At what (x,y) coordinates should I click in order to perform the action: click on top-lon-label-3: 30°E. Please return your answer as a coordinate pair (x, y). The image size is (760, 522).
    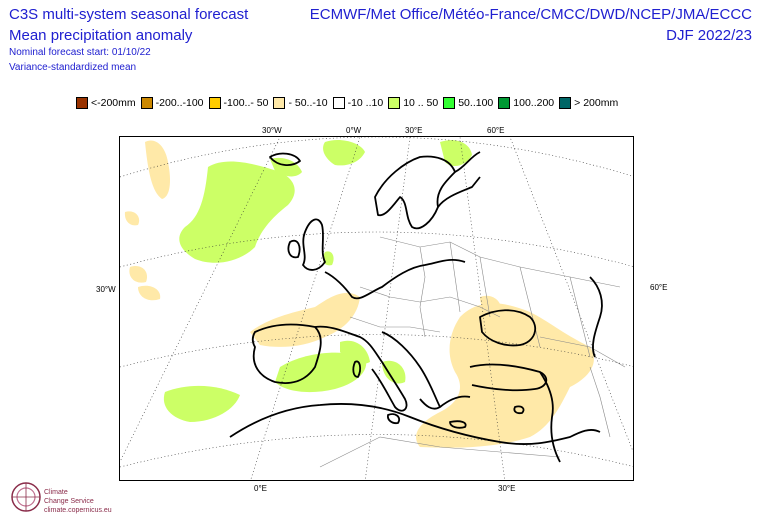
    Looking at the image, I should click on (414, 130).